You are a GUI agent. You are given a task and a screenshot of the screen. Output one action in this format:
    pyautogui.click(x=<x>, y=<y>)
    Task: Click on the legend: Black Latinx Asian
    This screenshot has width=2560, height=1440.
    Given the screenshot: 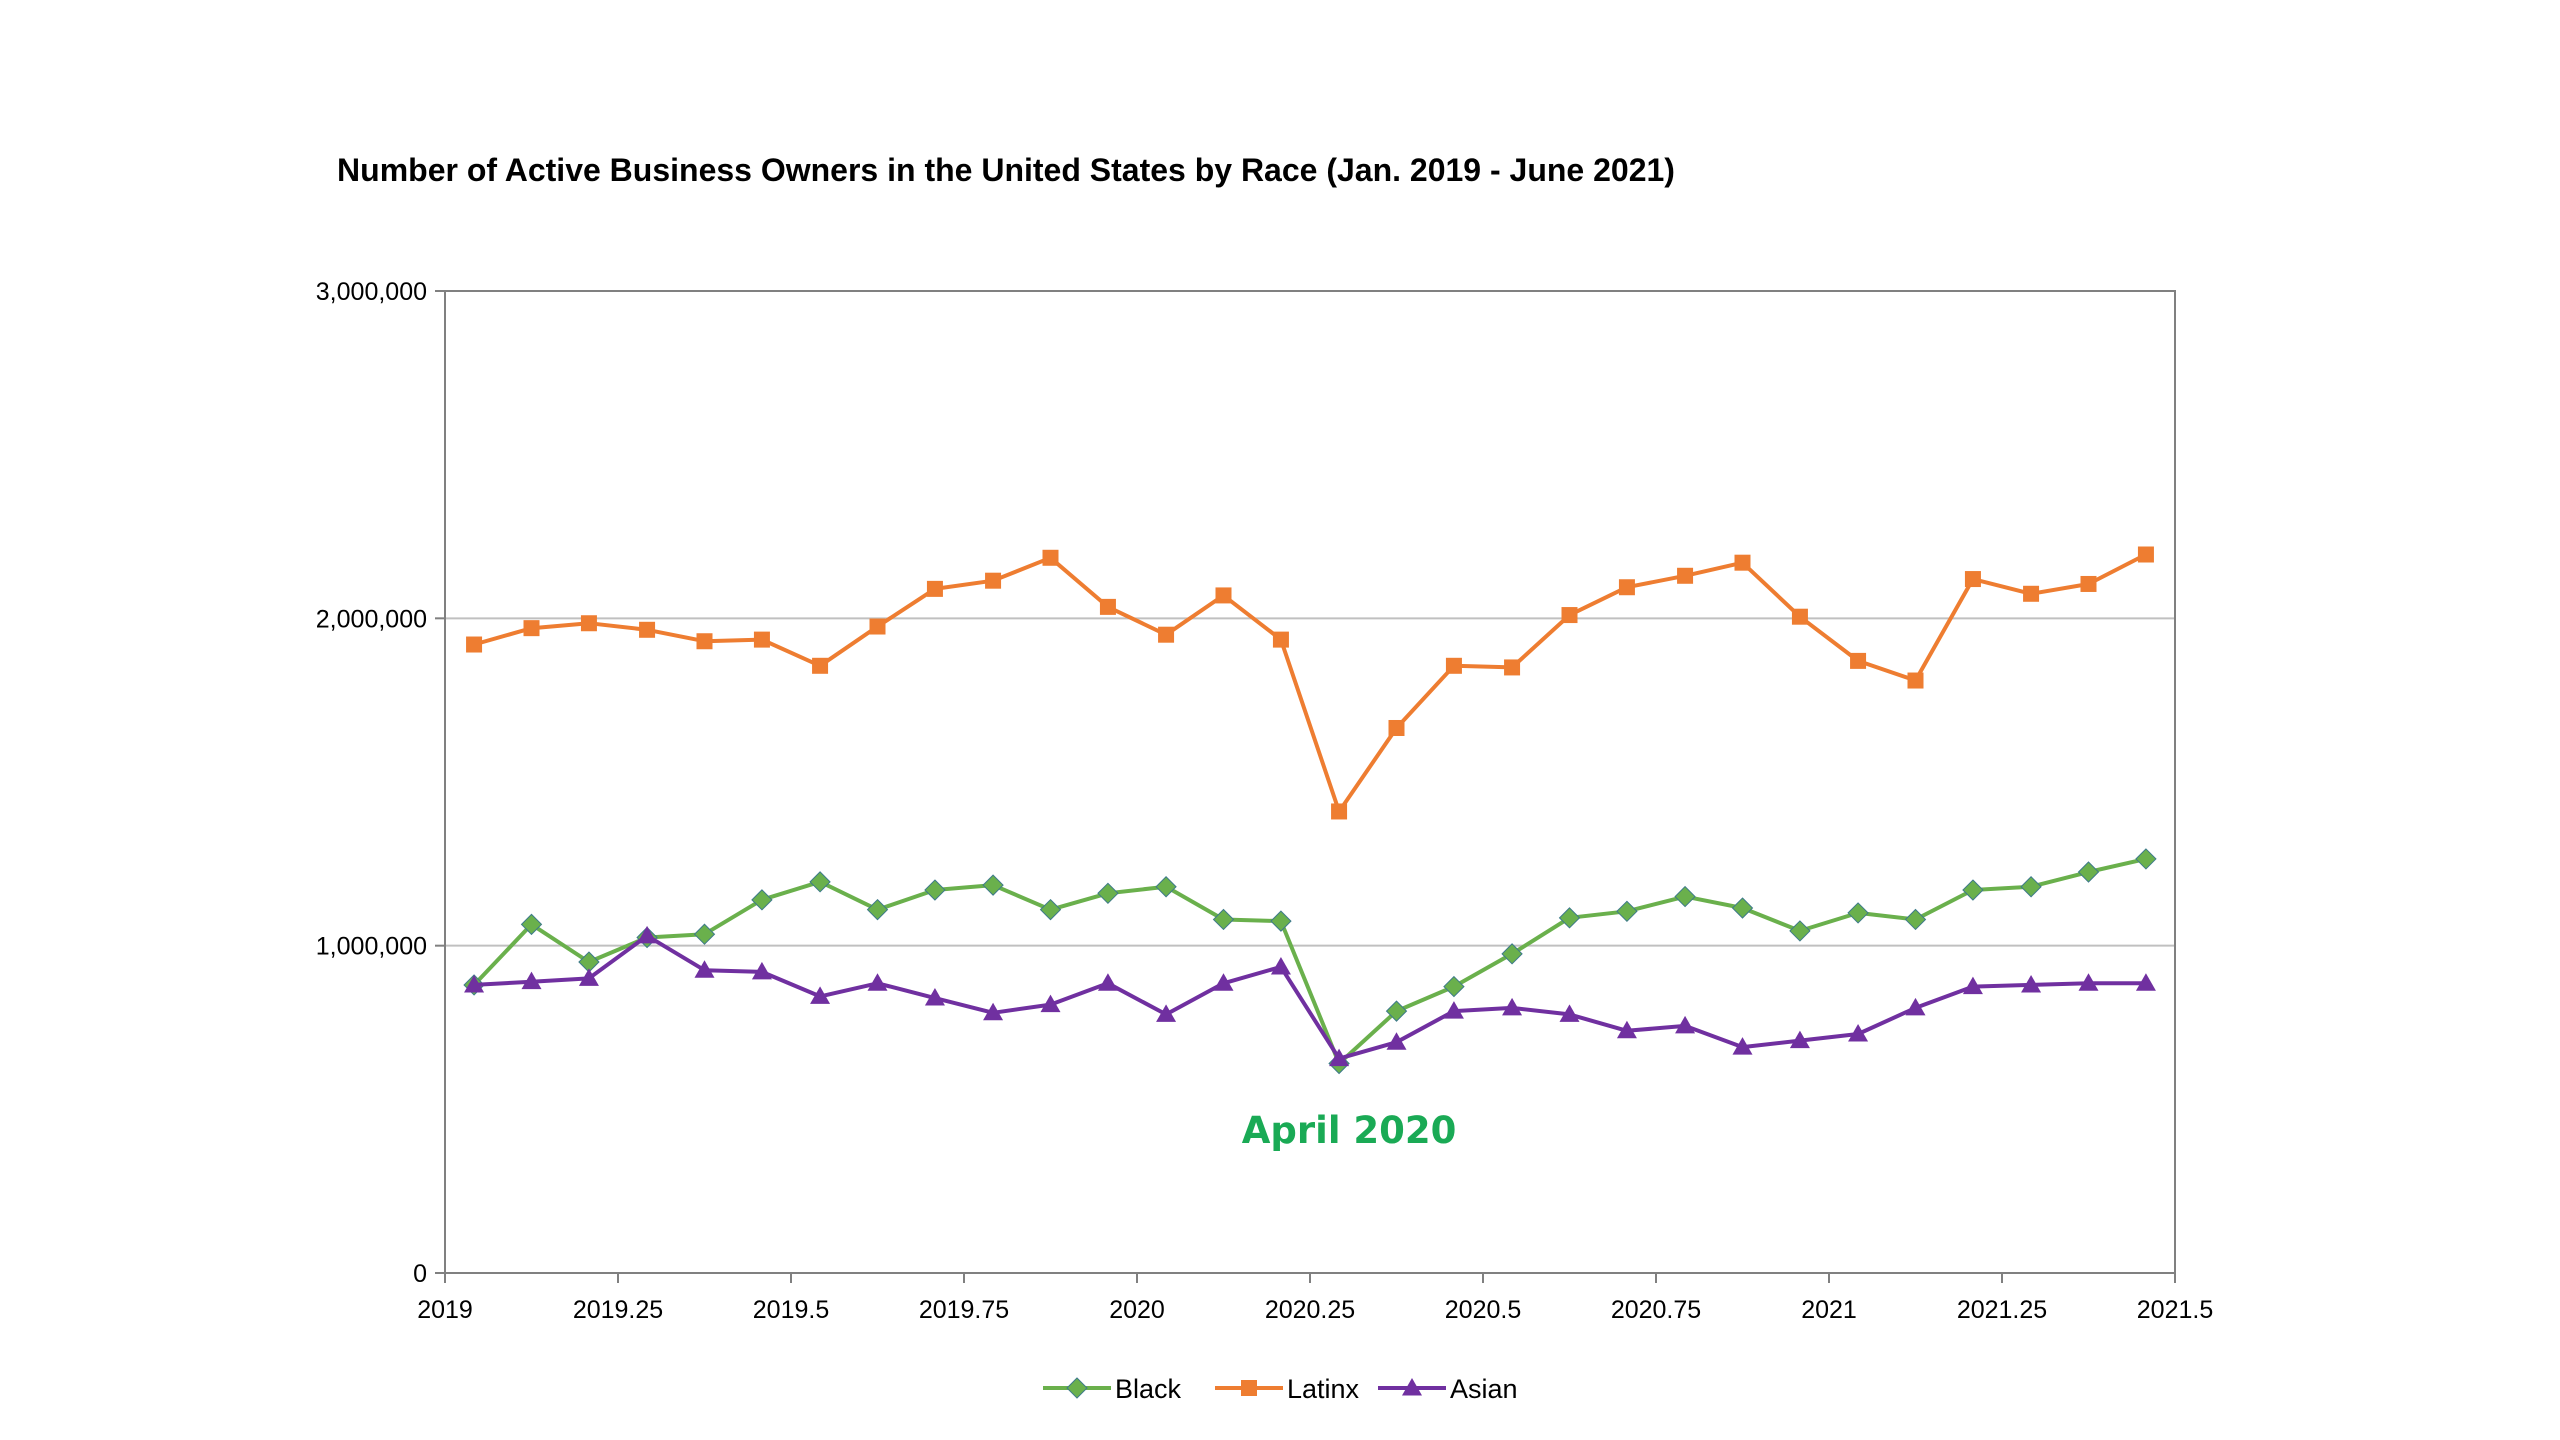 What is the action you would take?
    pyautogui.click(x=1280, y=1389)
    